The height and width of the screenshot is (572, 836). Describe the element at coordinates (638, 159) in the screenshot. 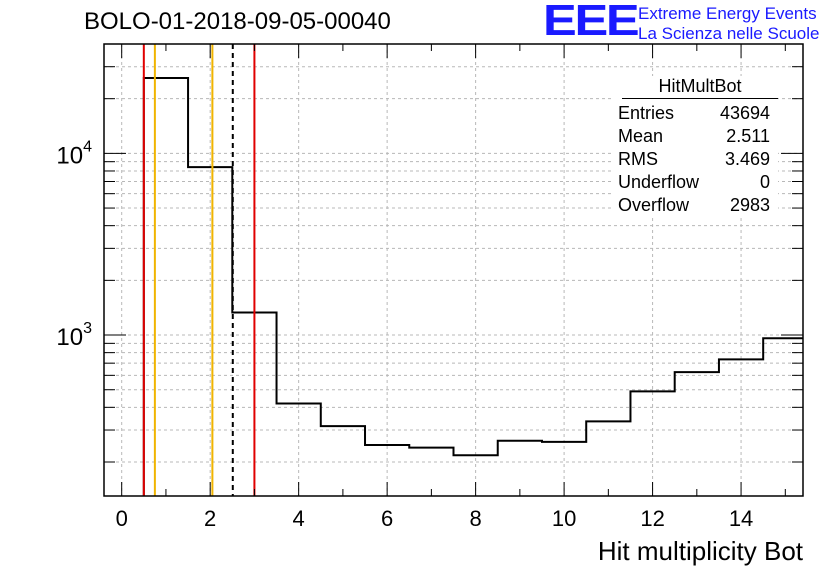

I see `stats-label: RMS` at that location.